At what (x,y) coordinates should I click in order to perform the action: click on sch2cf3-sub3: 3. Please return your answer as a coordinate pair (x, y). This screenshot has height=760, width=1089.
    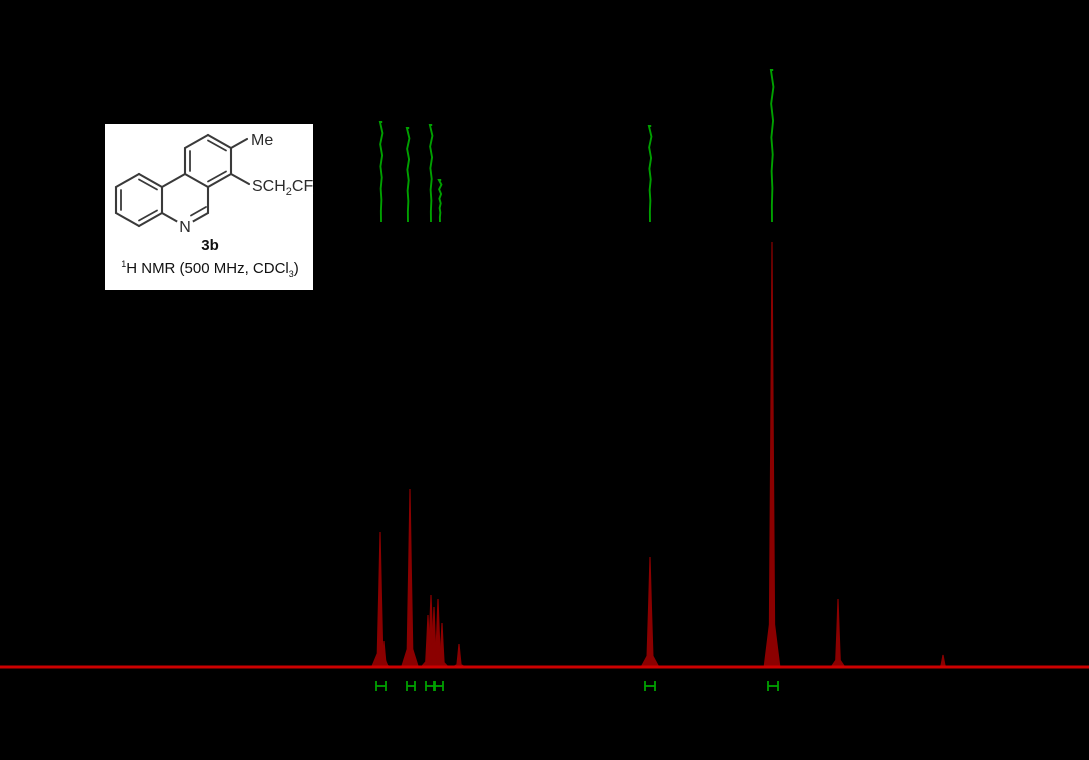
    Looking at the image, I should click on (313, 192).